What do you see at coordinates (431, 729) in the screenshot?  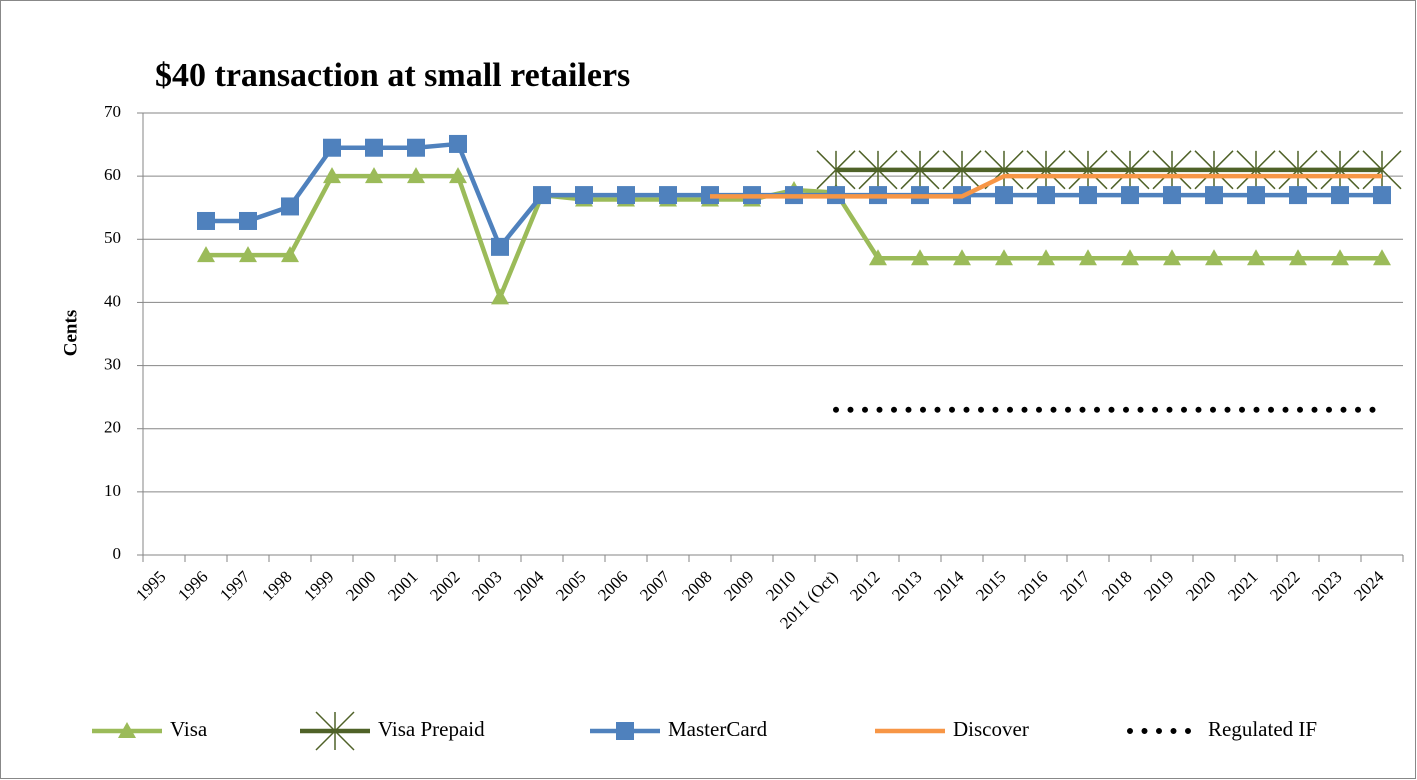 I see `legend-label: Visa Prepaid` at bounding box center [431, 729].